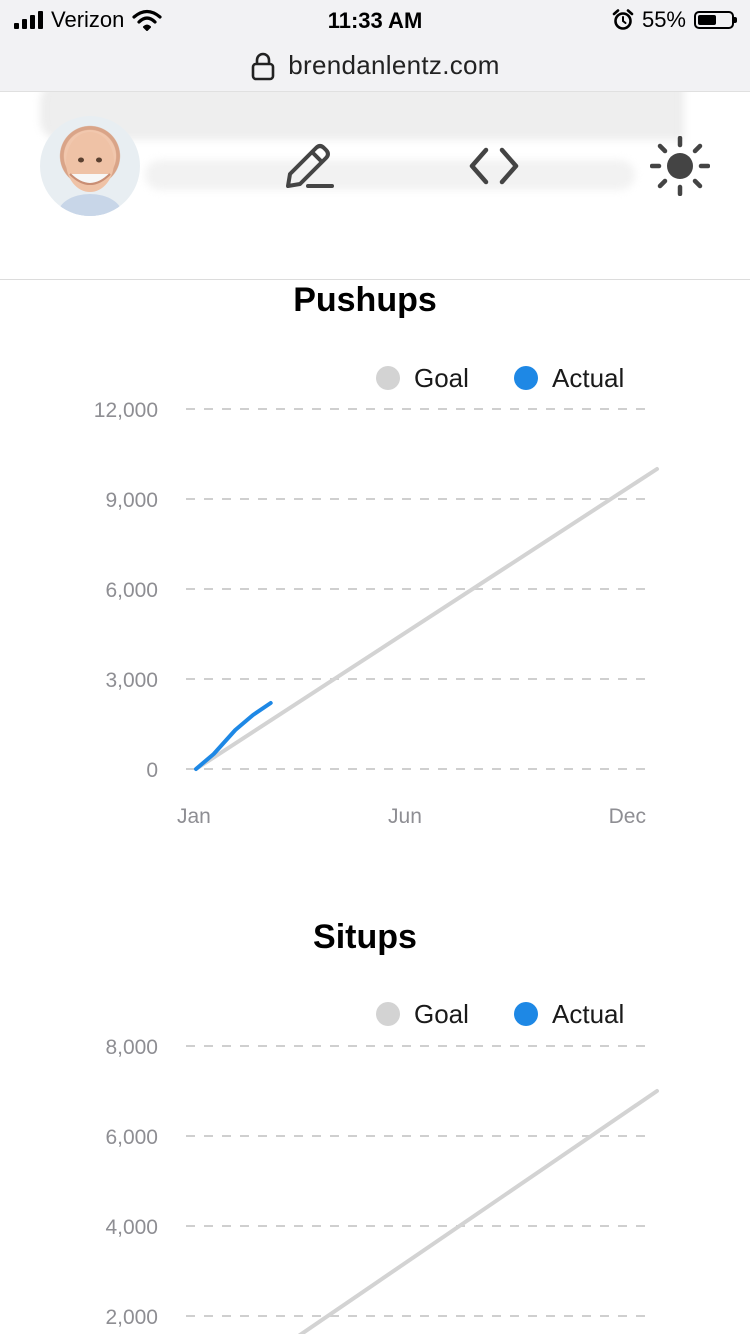 The height and width of the screenshot is (1334, 750). What do you see at coordinates (152, 770) in the screenshot?
I see `y-tick-label: 0` at bounding box center [152, 770].